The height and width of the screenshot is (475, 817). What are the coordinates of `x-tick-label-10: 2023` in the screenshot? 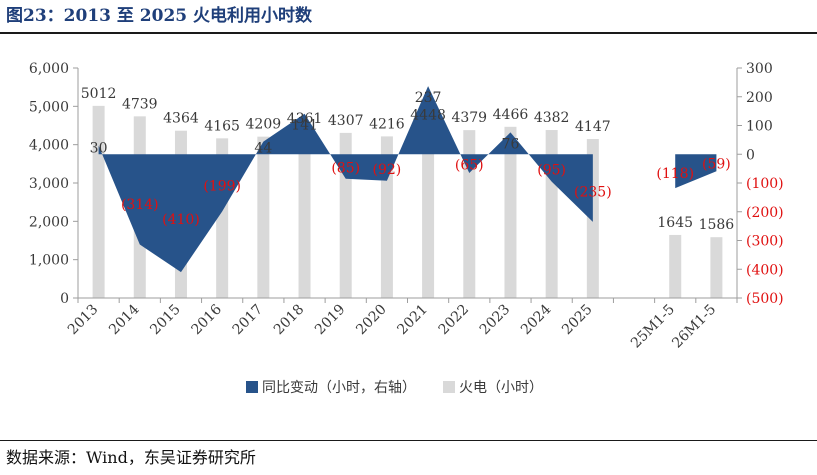 It's located at (495, 320).